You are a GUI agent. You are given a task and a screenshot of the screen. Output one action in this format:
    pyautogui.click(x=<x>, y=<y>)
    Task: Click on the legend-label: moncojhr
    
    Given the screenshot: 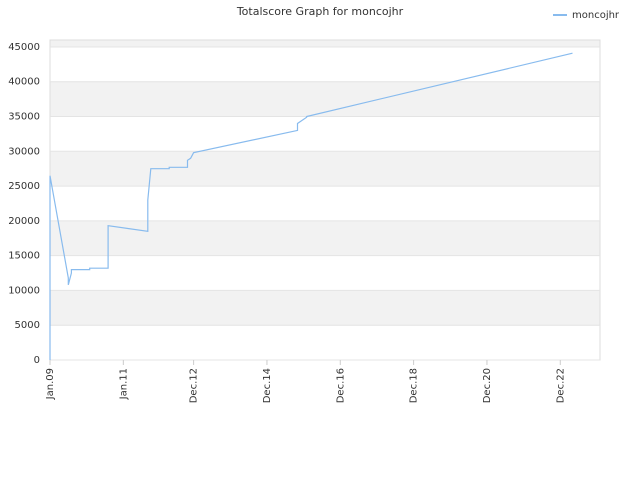 What is the action you would take?
    pyautogui.click(x=596, y=15)
    